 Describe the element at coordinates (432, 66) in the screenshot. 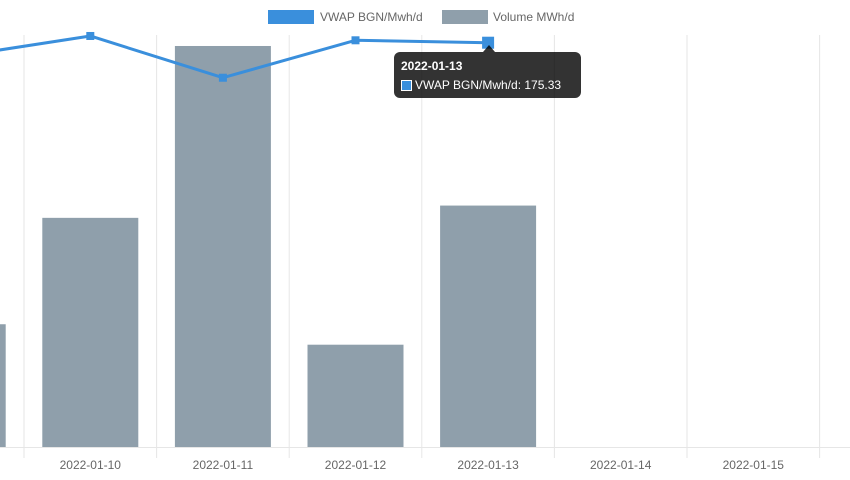

I see `tooltip-title: 2022-01-13` at that location.